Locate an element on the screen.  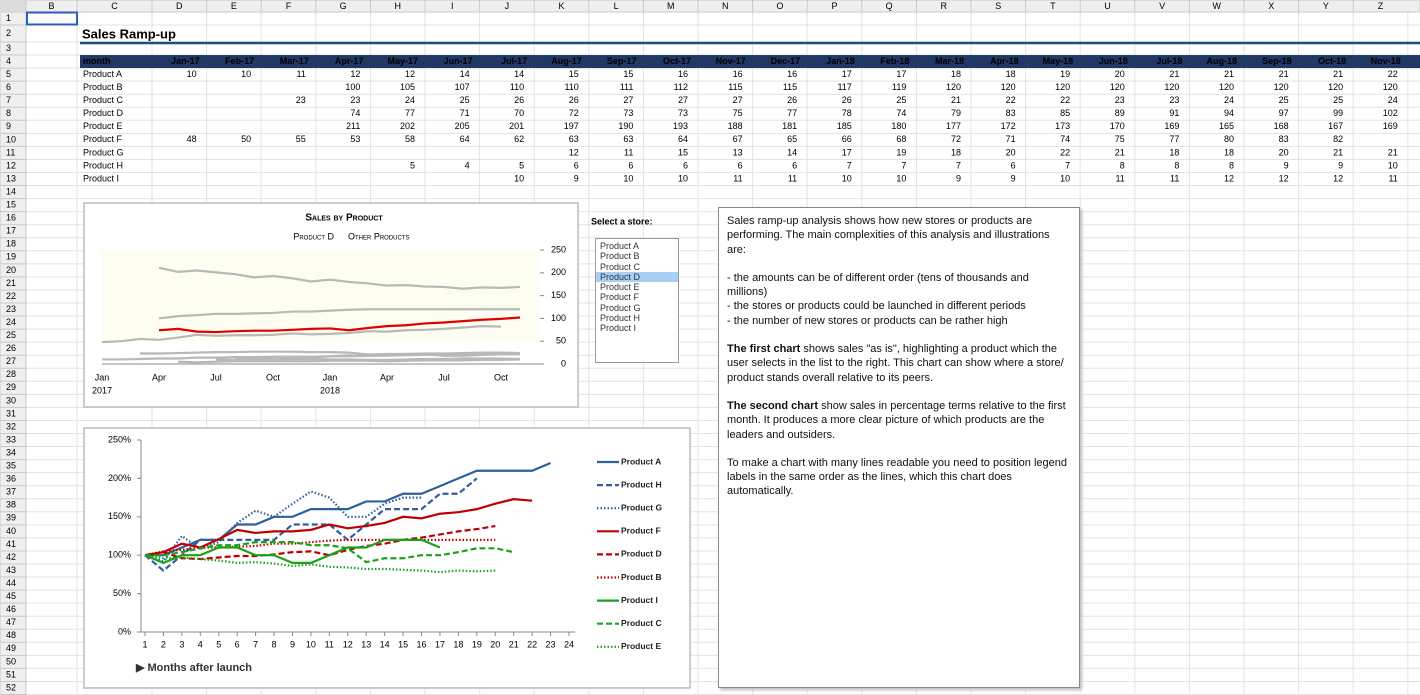
table-cell: 188 is located at coordinates (735, 126).